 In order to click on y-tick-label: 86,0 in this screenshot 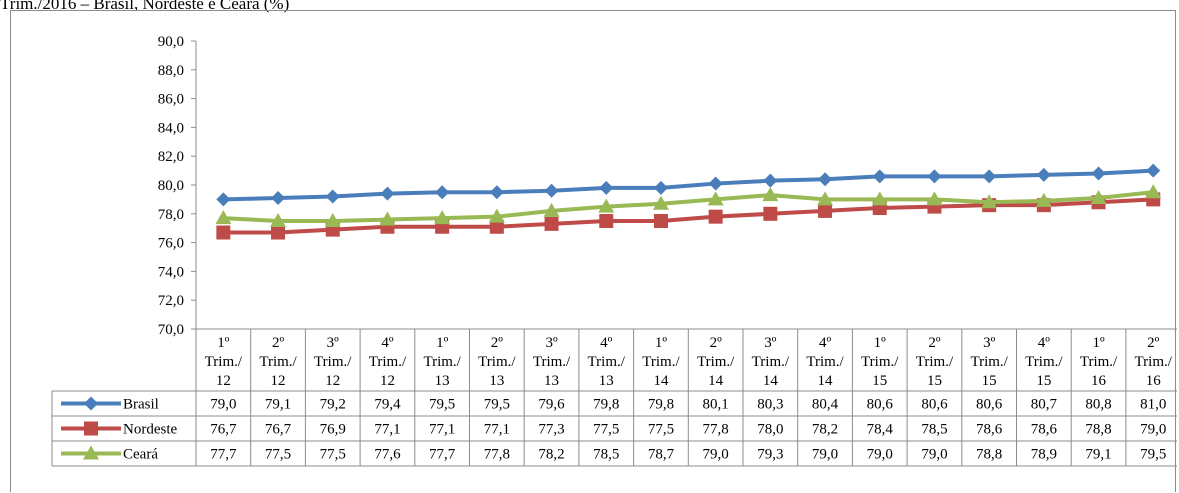, I will do `click(171, 100)`.